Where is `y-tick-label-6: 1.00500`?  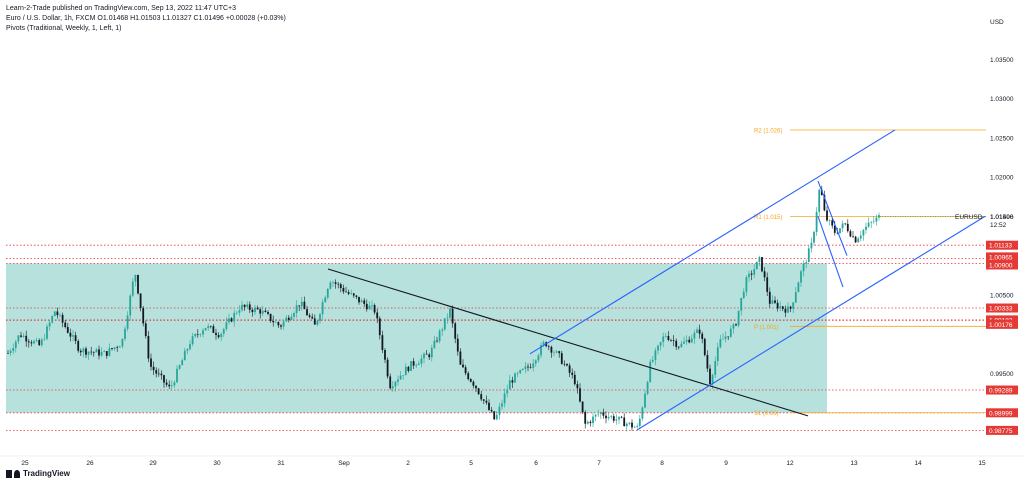
y-tick-label-6: 1.00500 is located at coordinates (1002, 295).